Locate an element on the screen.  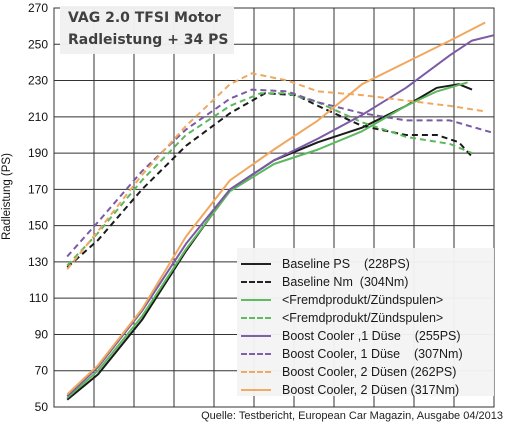
y-tick-label: 230 is located at coordinates (38, 81).